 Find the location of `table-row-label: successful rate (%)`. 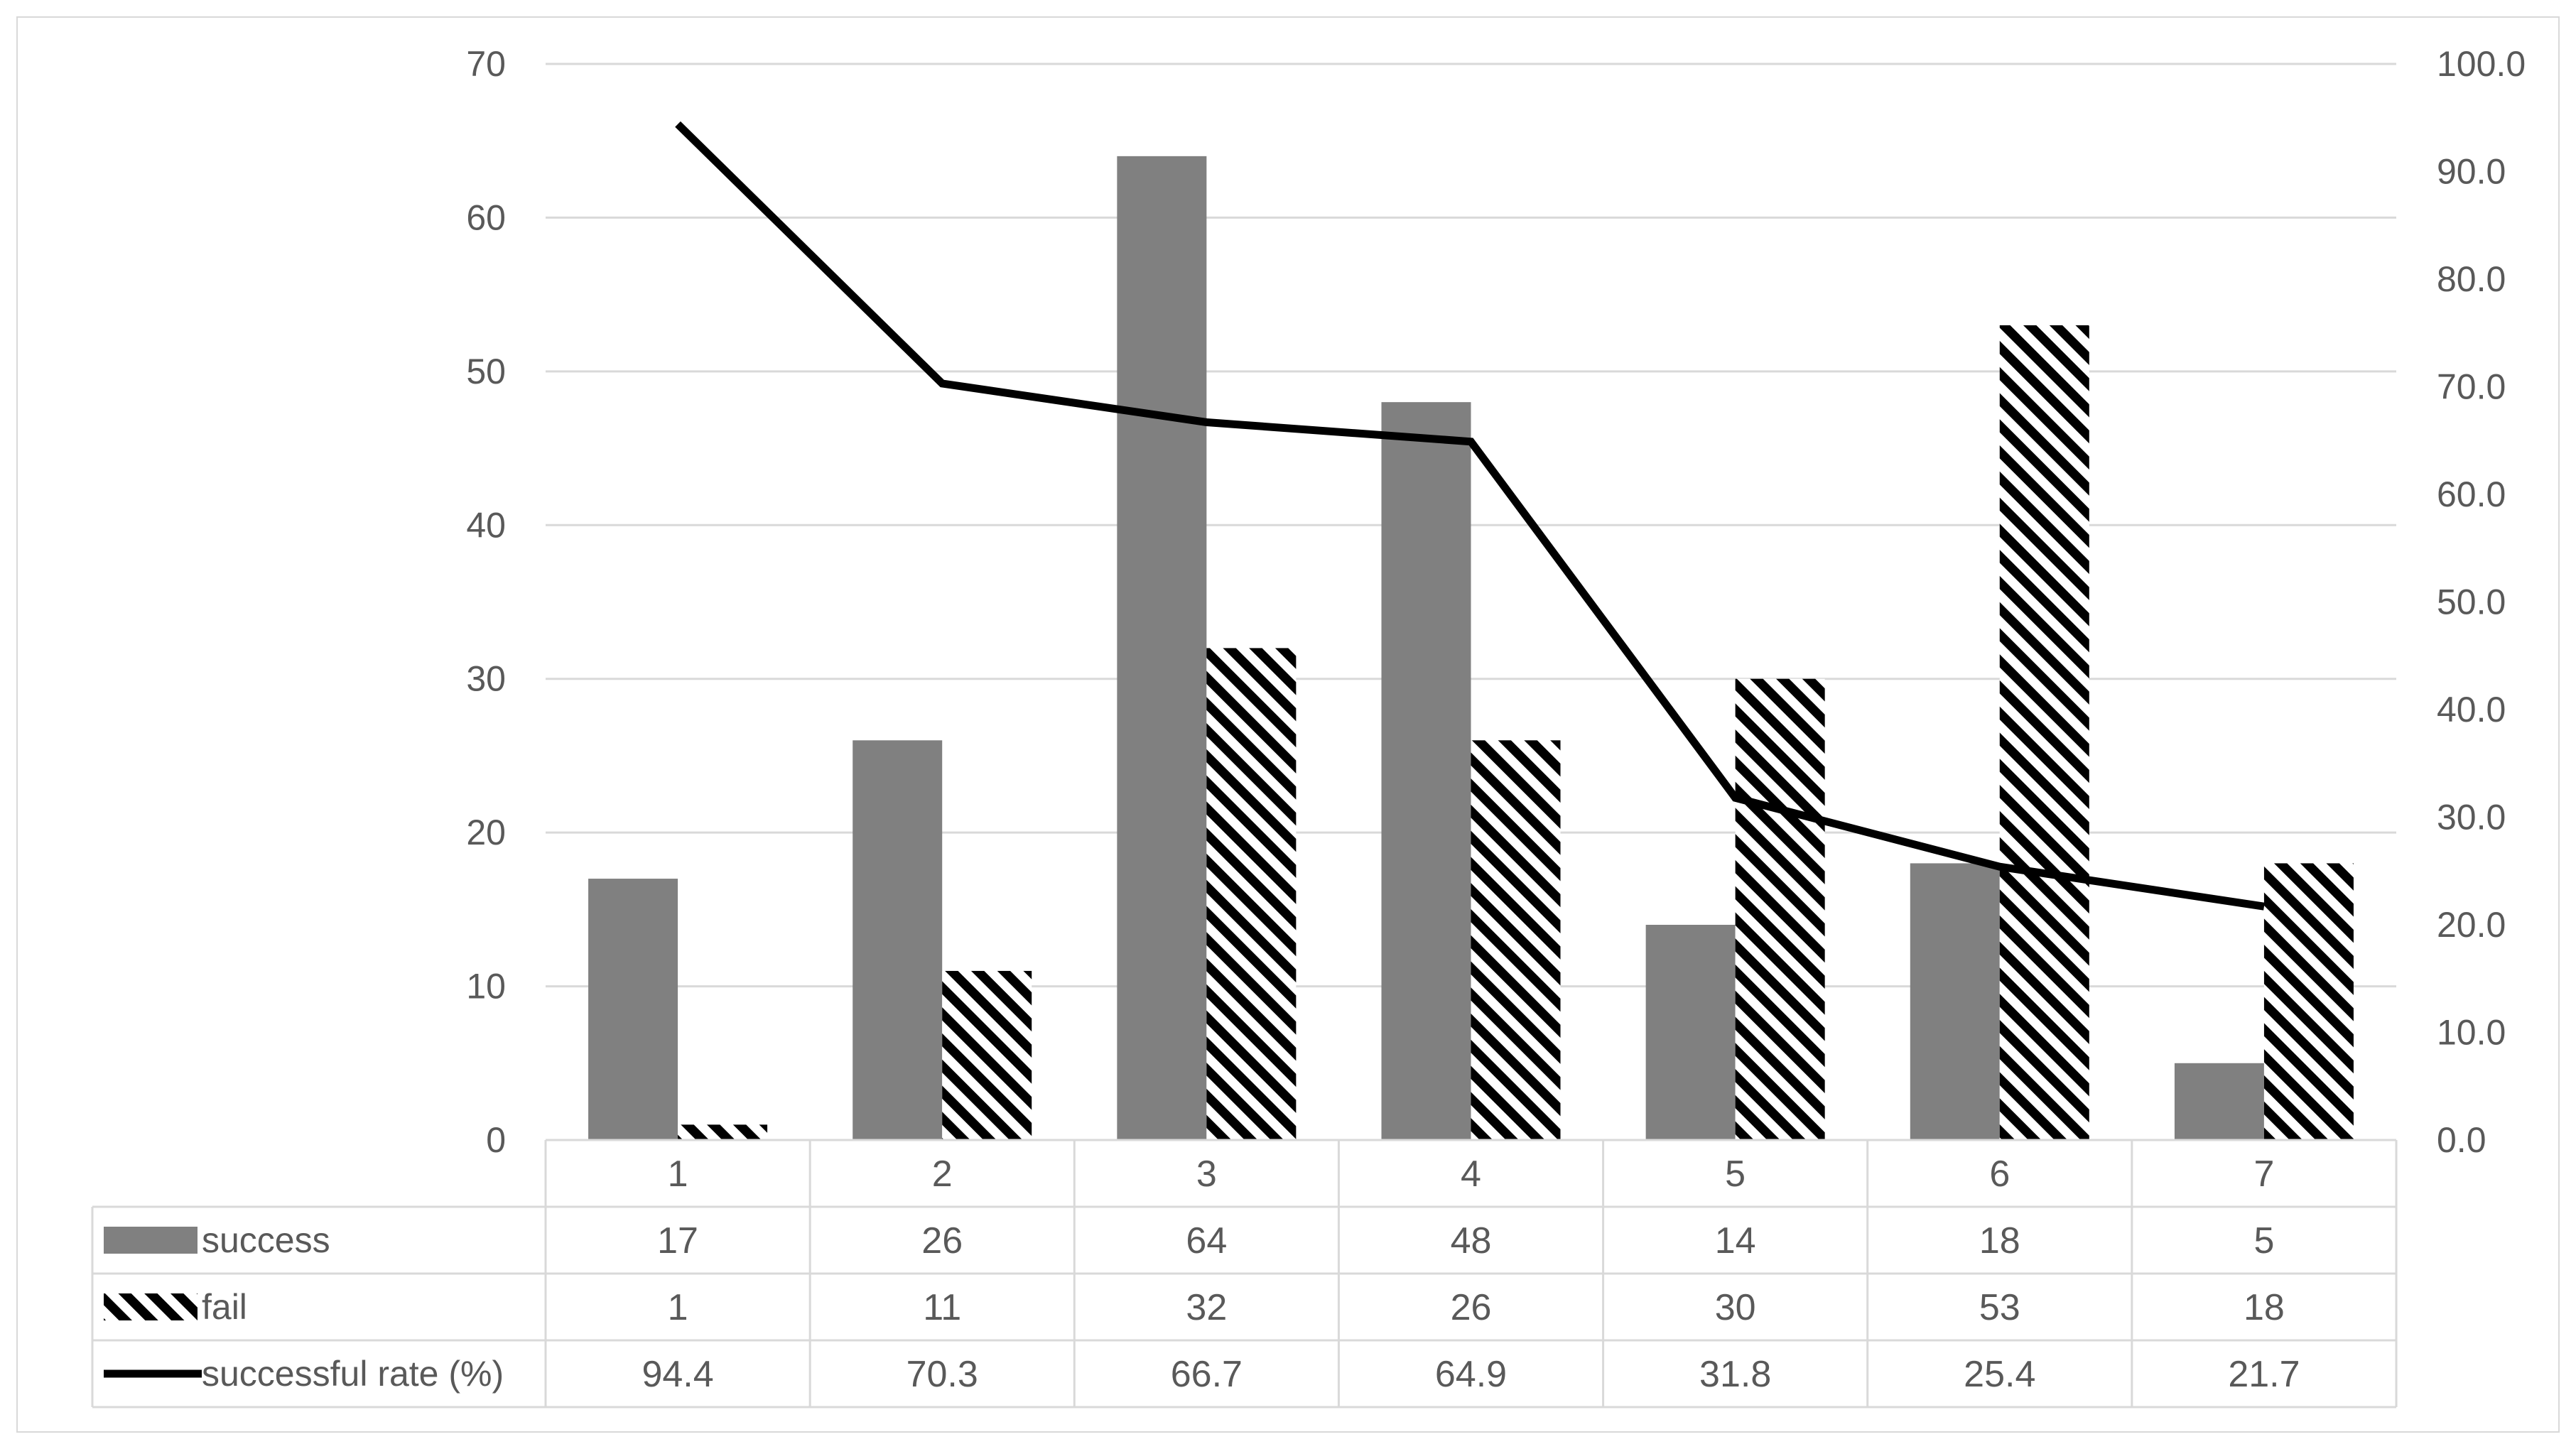

table-row-label: successful rate (%) is located at coordinates (353, 1374).